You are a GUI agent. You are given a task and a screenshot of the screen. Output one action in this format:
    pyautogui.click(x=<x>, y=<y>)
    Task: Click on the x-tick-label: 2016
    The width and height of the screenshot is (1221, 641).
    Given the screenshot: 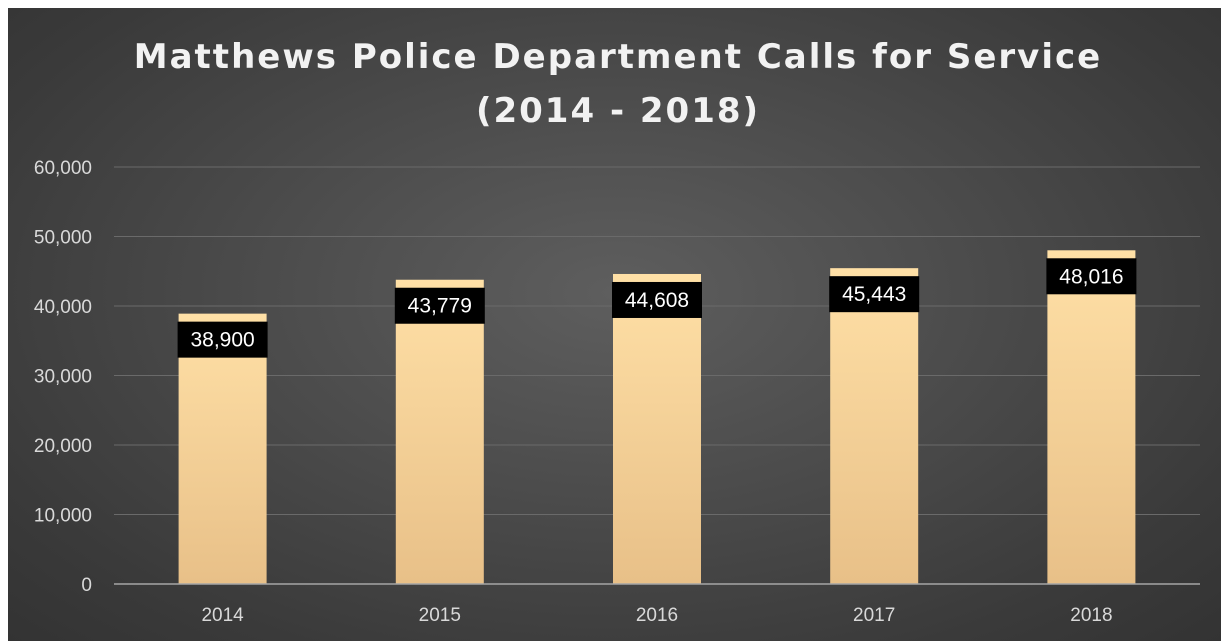 What is the action you would take?
    pyautogui.click(x=657, y=615)
    